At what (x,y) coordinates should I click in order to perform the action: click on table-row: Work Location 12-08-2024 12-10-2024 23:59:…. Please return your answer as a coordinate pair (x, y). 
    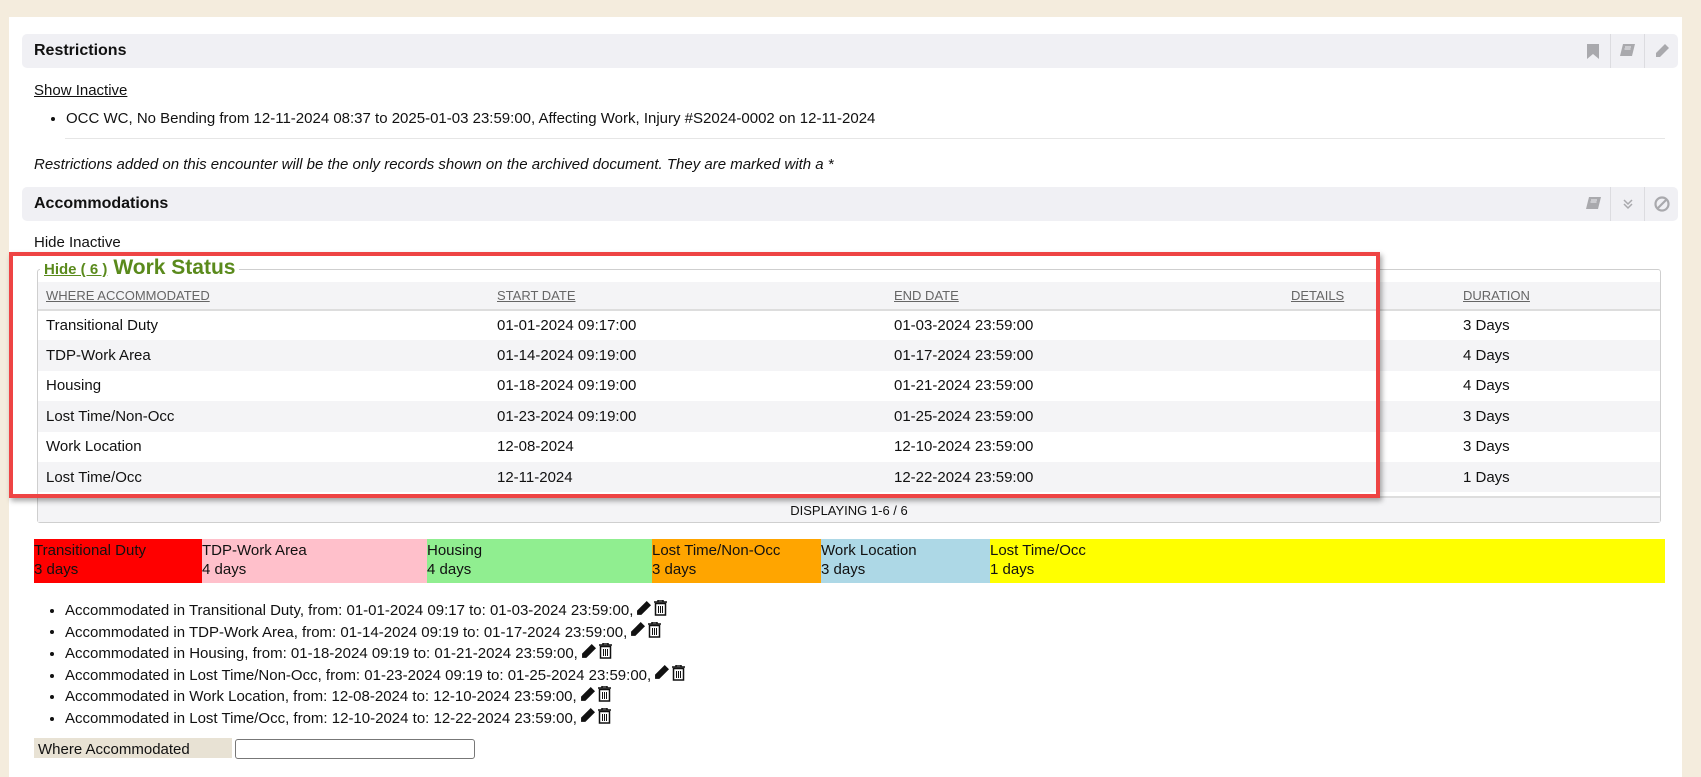
    Looking at the image, I should click on (849, 447).